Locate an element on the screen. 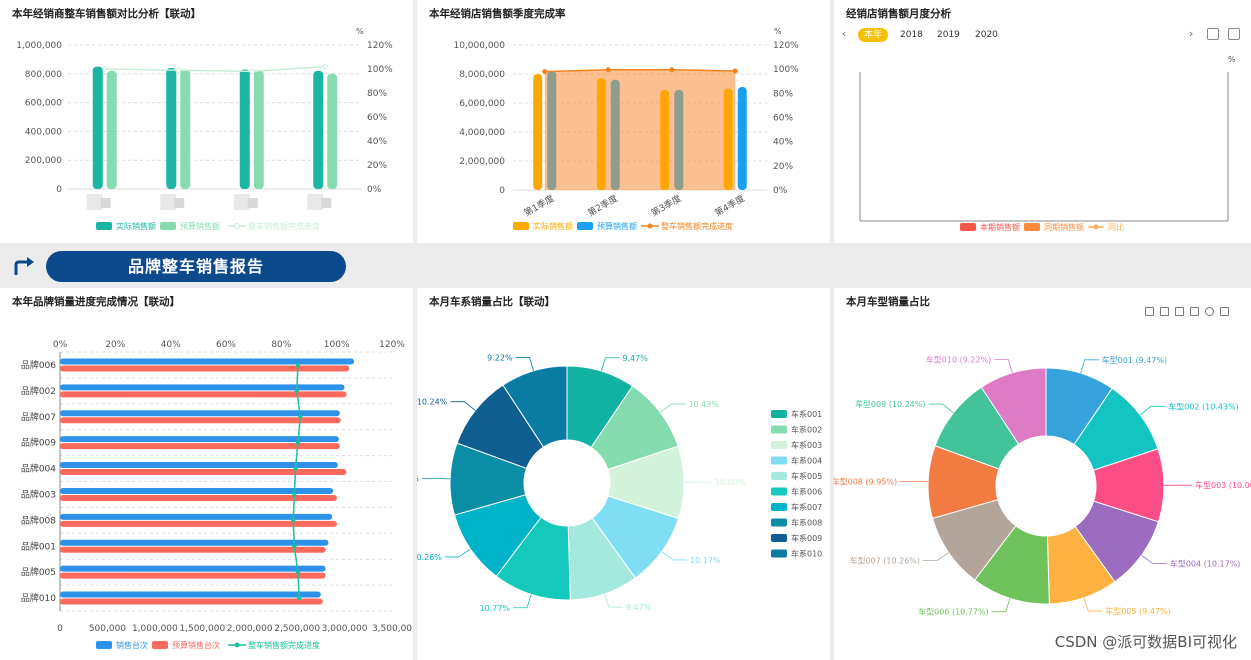 The image size is (1251, 660). legend-label: 实际销售额 is located at coordinates (136, 226).